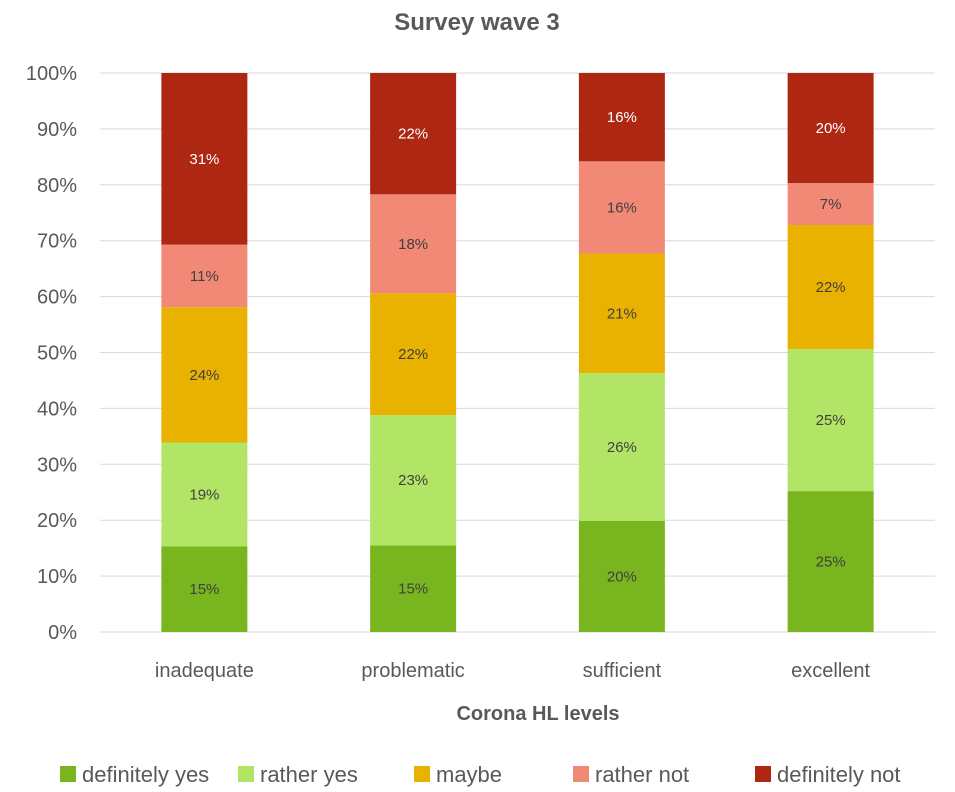 The width and height of the screenshot is (955, 792). I want to click on x-tick-label: excellent, so click(830, 671).